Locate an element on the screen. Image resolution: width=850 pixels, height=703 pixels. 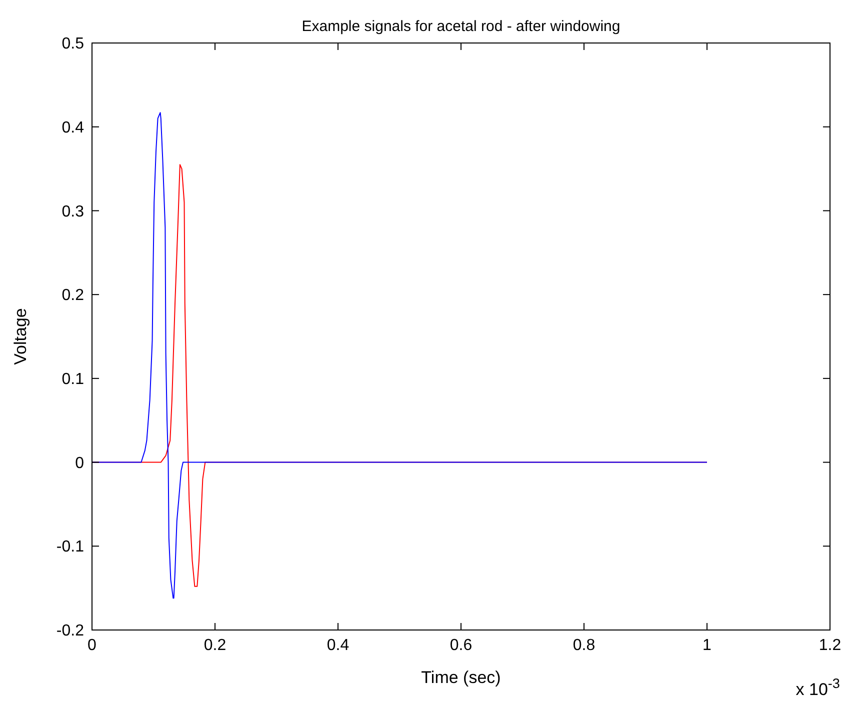
x-tick-label: 1.2 is located at coordinates (830, 645).